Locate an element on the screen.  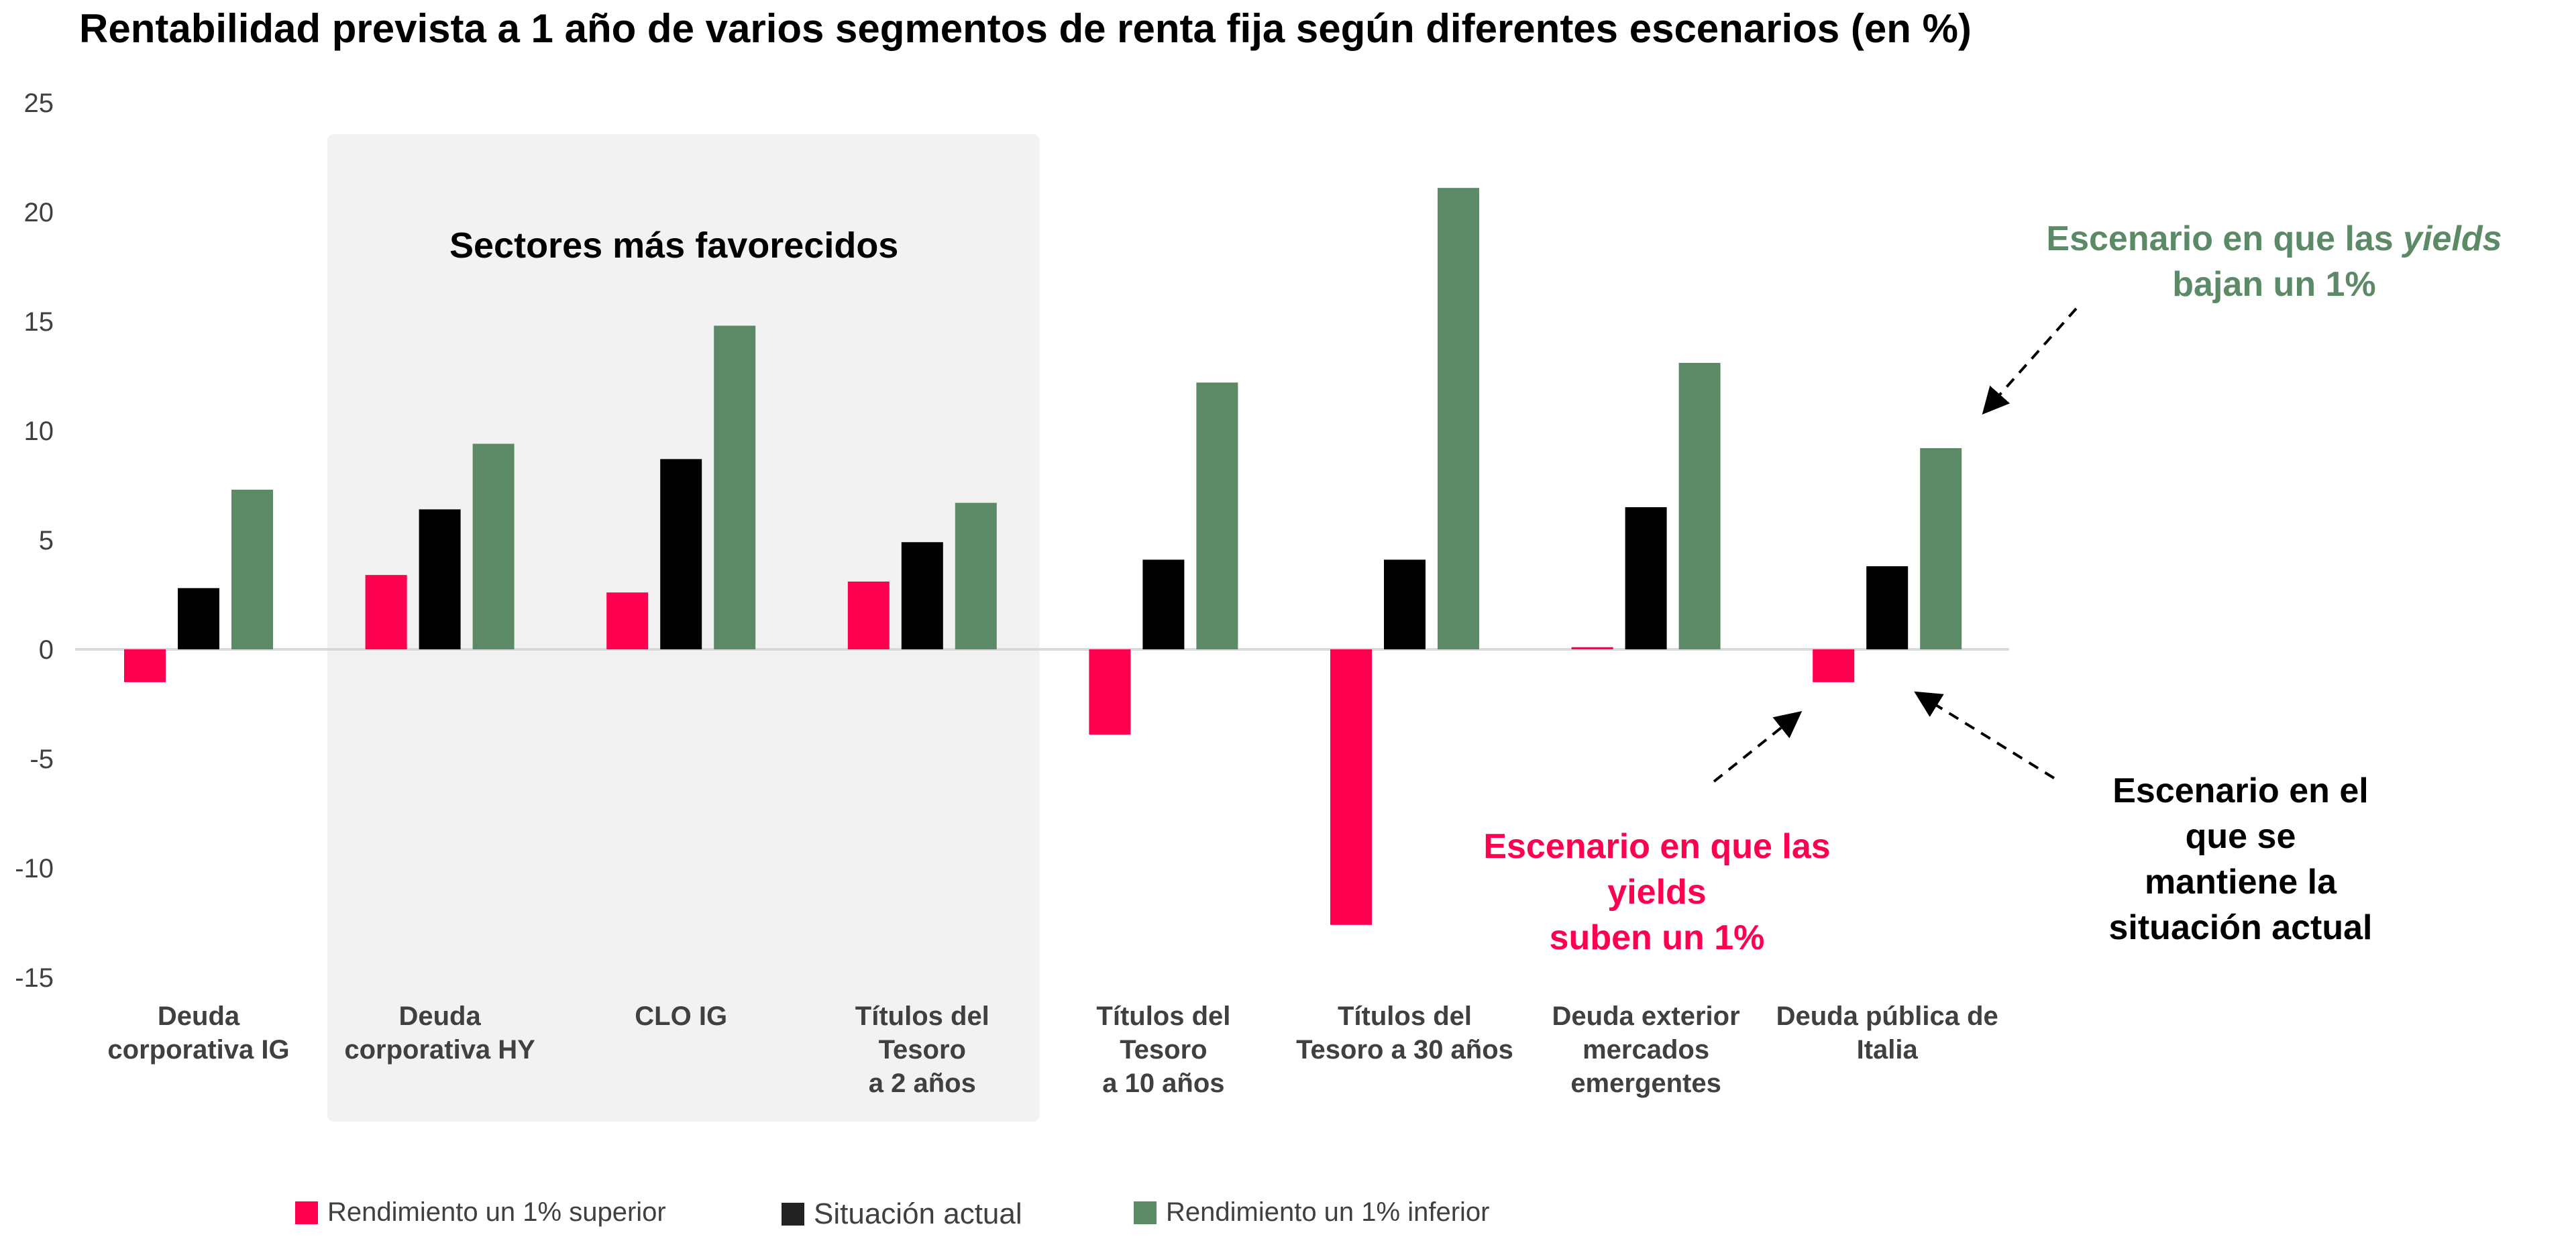
annotation-yields-down: Escenario en que las yields bajan un 1% is located at coordinates (2274, 261).